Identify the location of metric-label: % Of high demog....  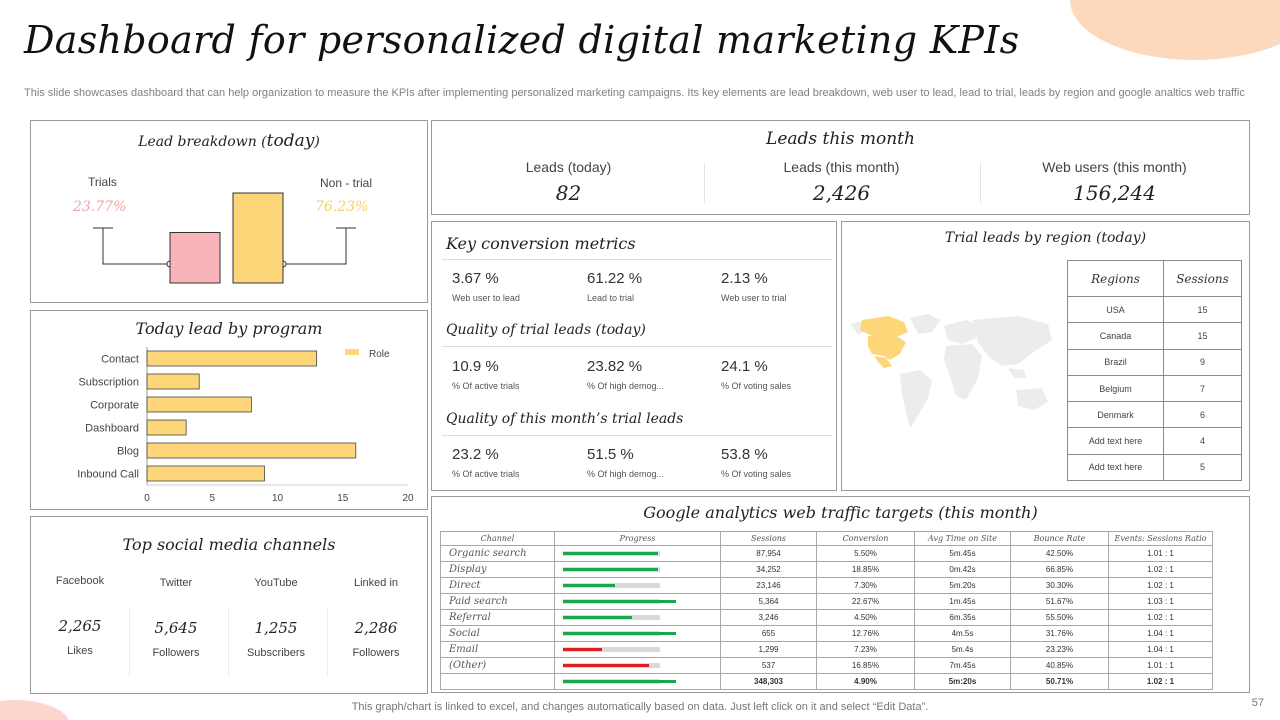
(626, 474).